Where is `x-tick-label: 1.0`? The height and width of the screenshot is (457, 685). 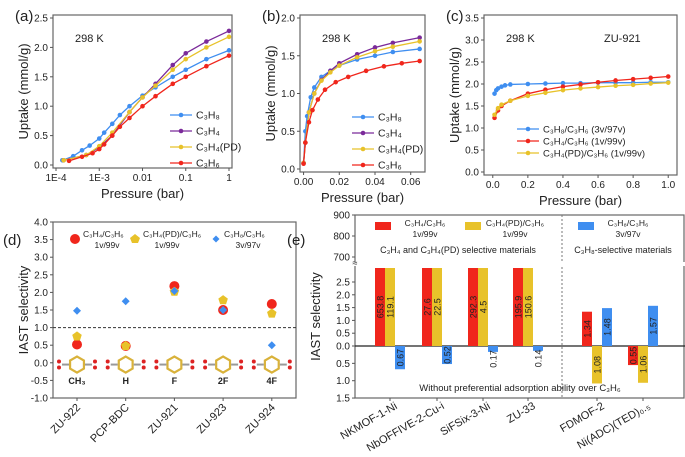
x-tick-label: 1.0 is located at coordinates (668, 185).